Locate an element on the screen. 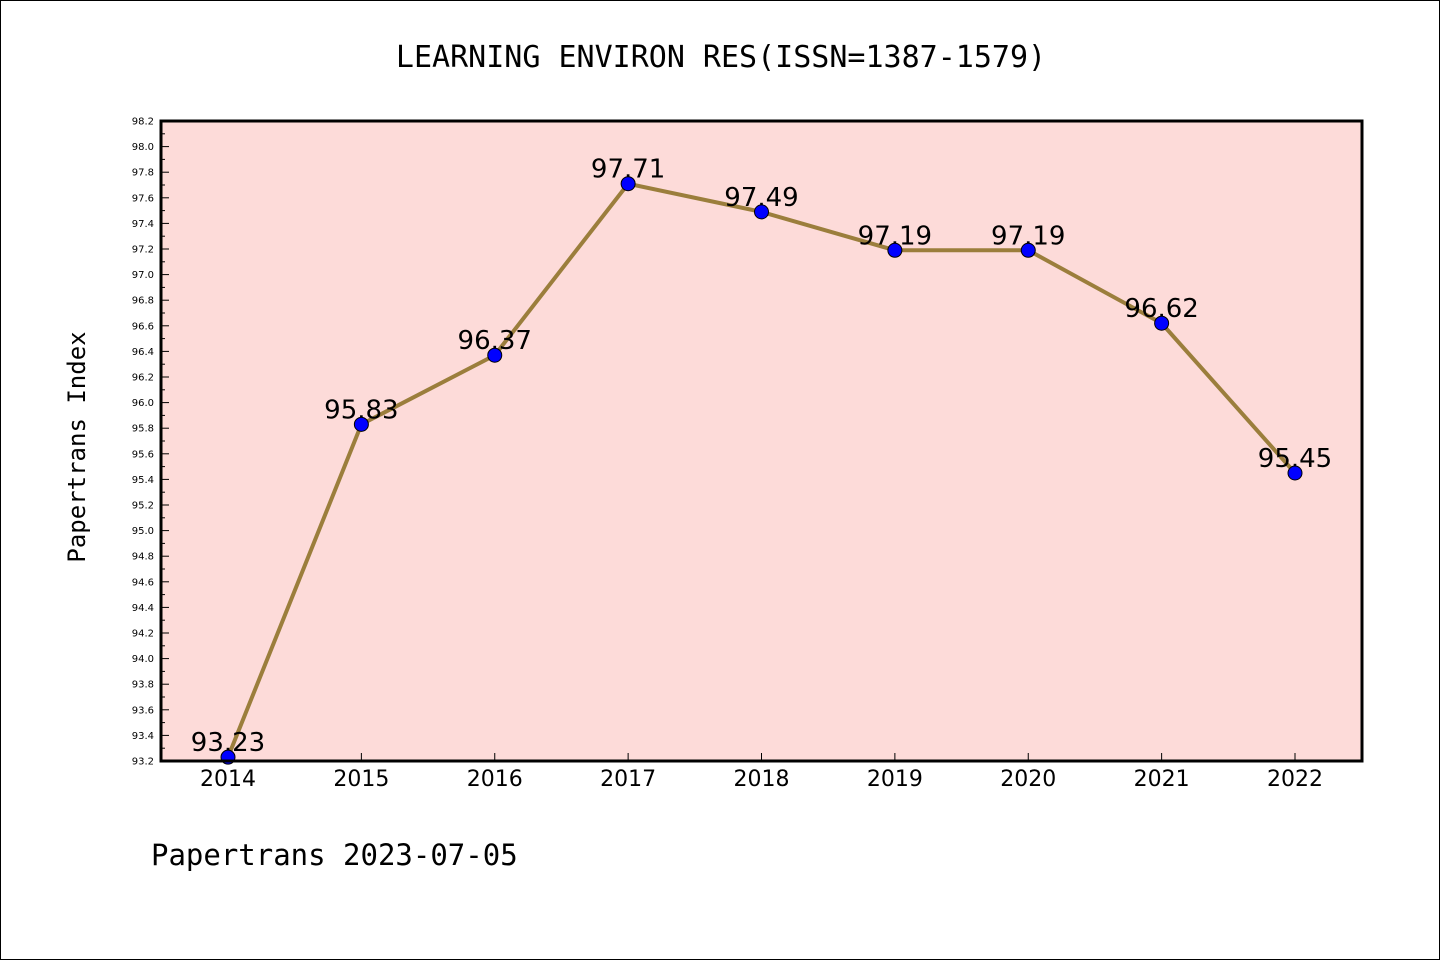  y-tick-label: 94.6 is located at coordinates (143, 582).